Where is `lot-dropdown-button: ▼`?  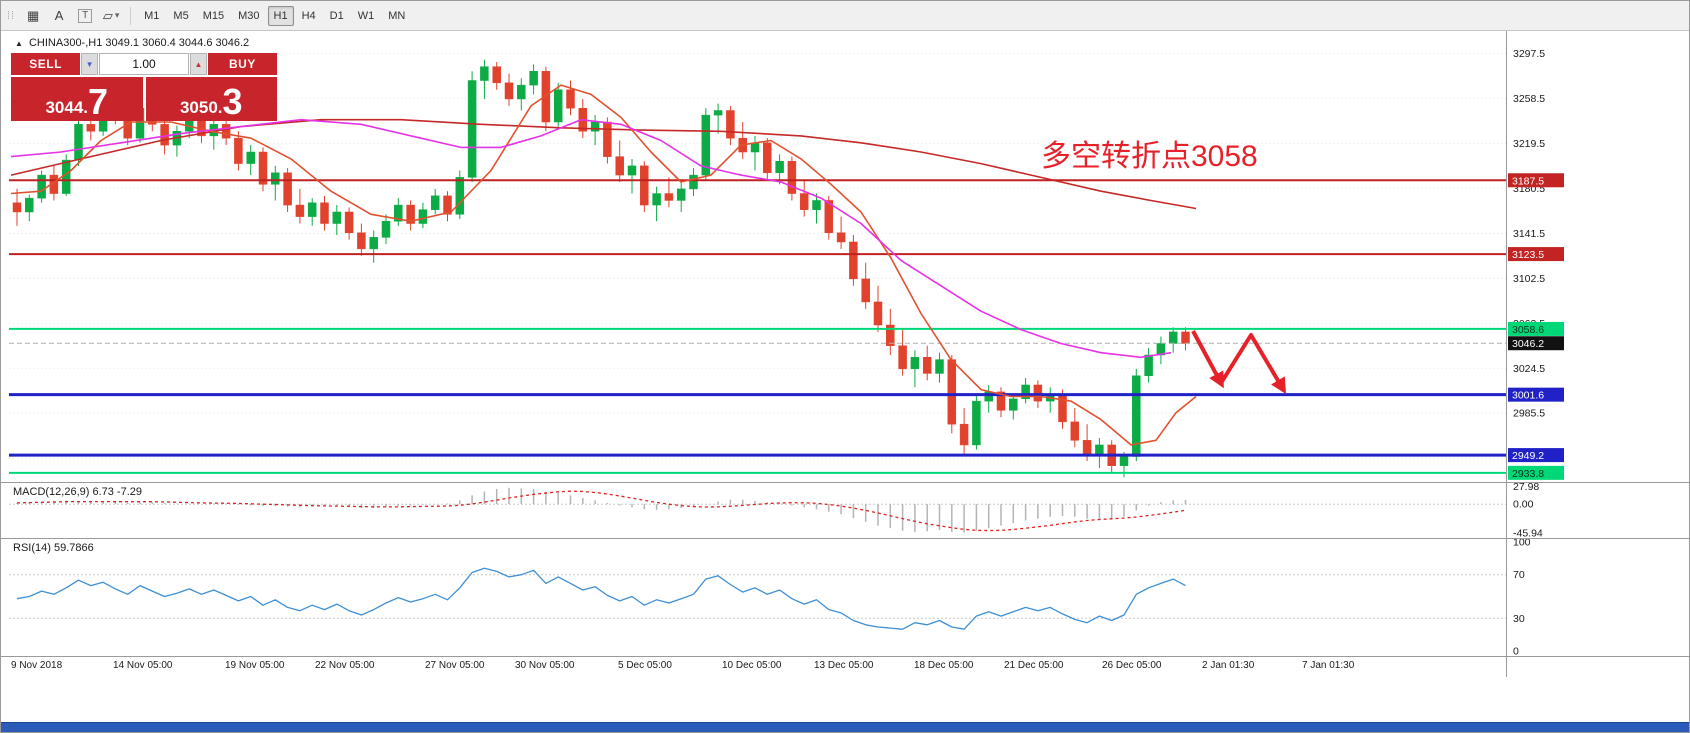 lot-dropdown-button: ▼ is located at coordinates (89, 64).